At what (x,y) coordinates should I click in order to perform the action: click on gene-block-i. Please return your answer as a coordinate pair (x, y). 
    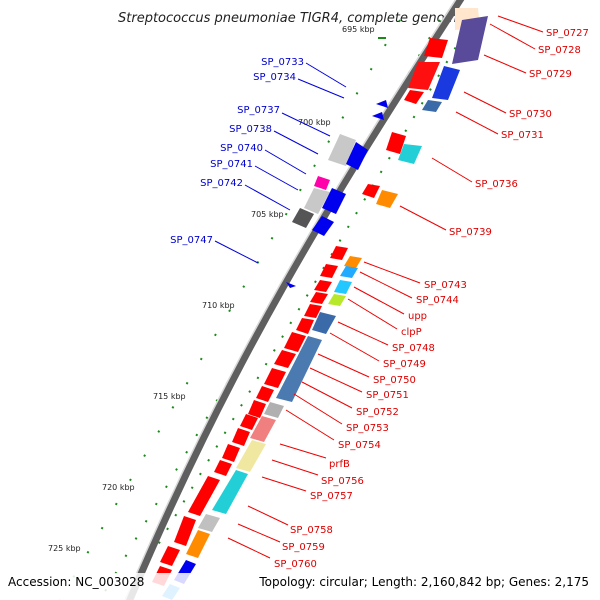
    Looking at the image, I should click on (313, 311).